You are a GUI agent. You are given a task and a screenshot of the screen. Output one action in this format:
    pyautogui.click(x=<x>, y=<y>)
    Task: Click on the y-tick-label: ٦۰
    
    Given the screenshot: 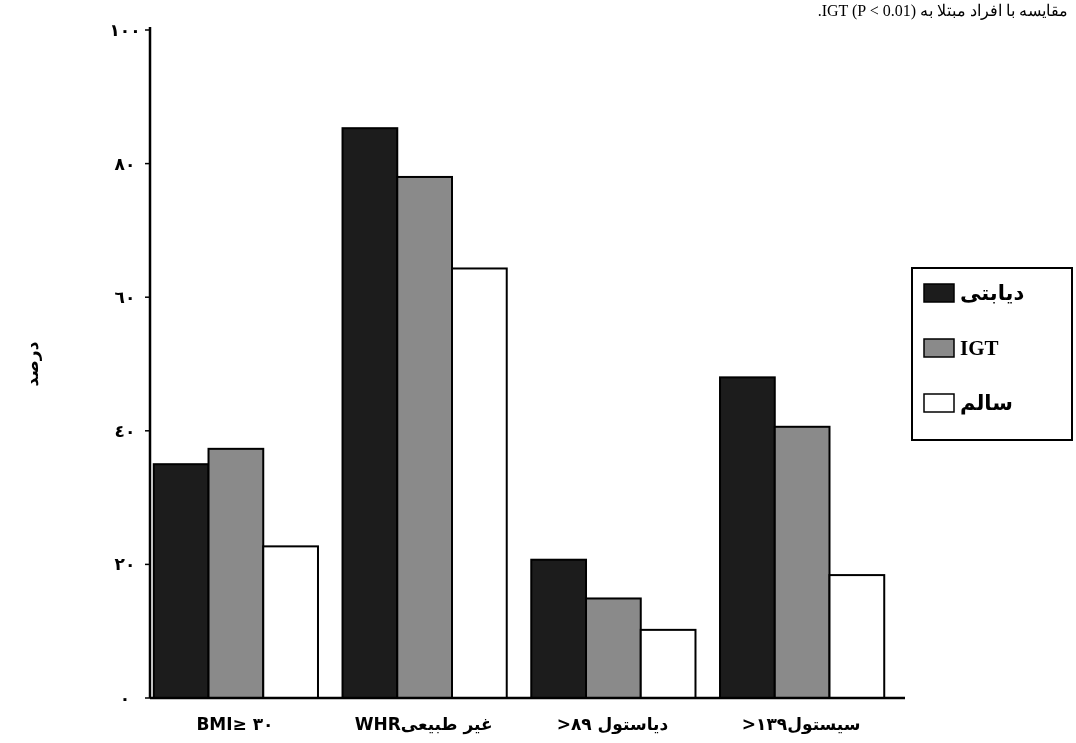 What is the action you would take?
    pyautogui.click(x=125, y=297)
    